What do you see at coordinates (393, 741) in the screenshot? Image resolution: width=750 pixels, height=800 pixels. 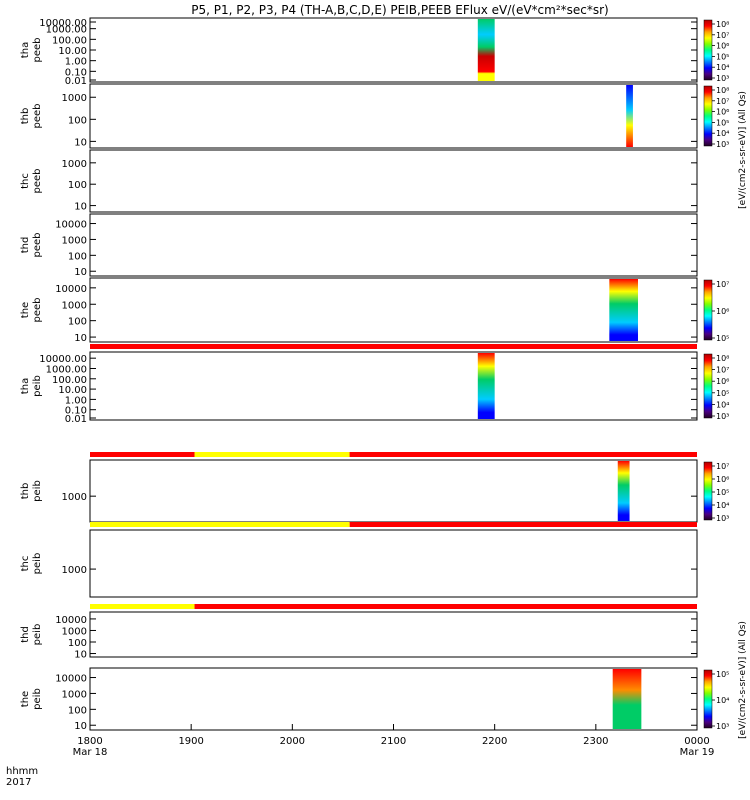 I see `x-tick-label: 2100` at bounding box center [393, 741].